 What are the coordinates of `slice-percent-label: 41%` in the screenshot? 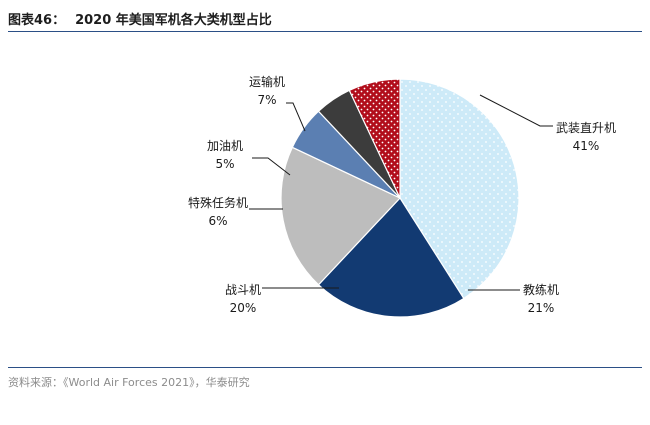 It's located at (586, 146).